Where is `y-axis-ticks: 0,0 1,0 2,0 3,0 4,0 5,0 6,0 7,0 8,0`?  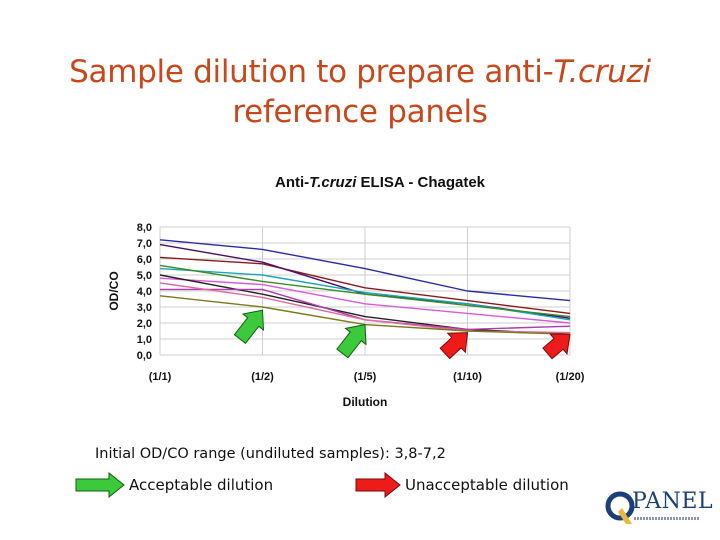
y-axis-ticks: 0,0 1,0 2,0 3,0 4,0 5,0 6,0 7,0 8,0 is located at coordinates (144, 292).